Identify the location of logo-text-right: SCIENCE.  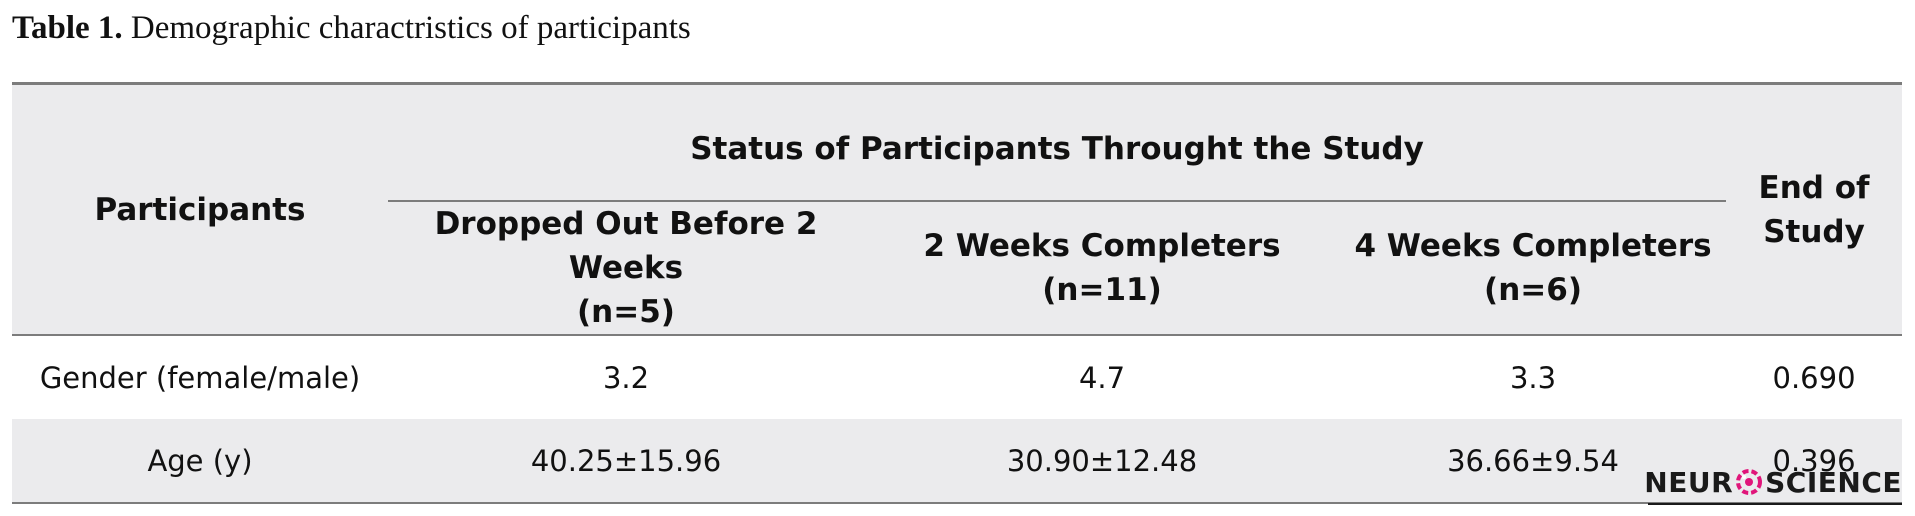
(1833, 482).